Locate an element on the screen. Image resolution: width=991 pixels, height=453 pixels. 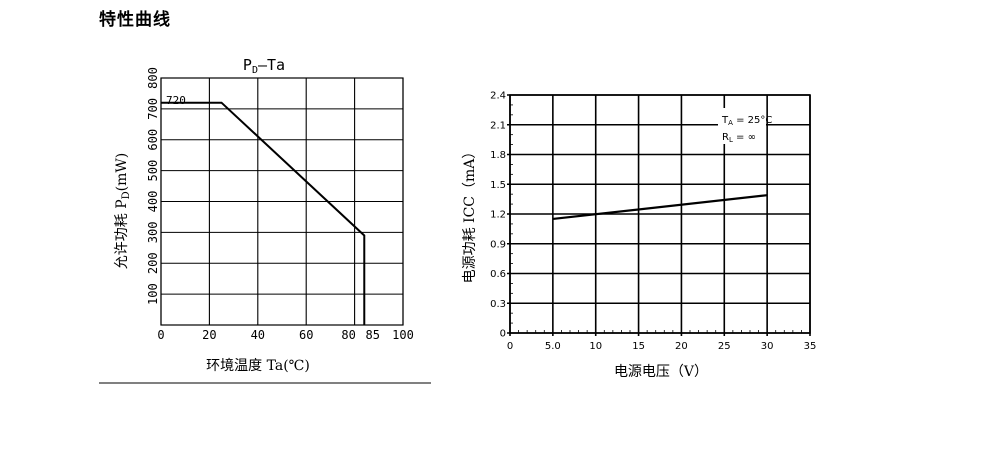
chart2-series-line is located at coordinates (660, 207).